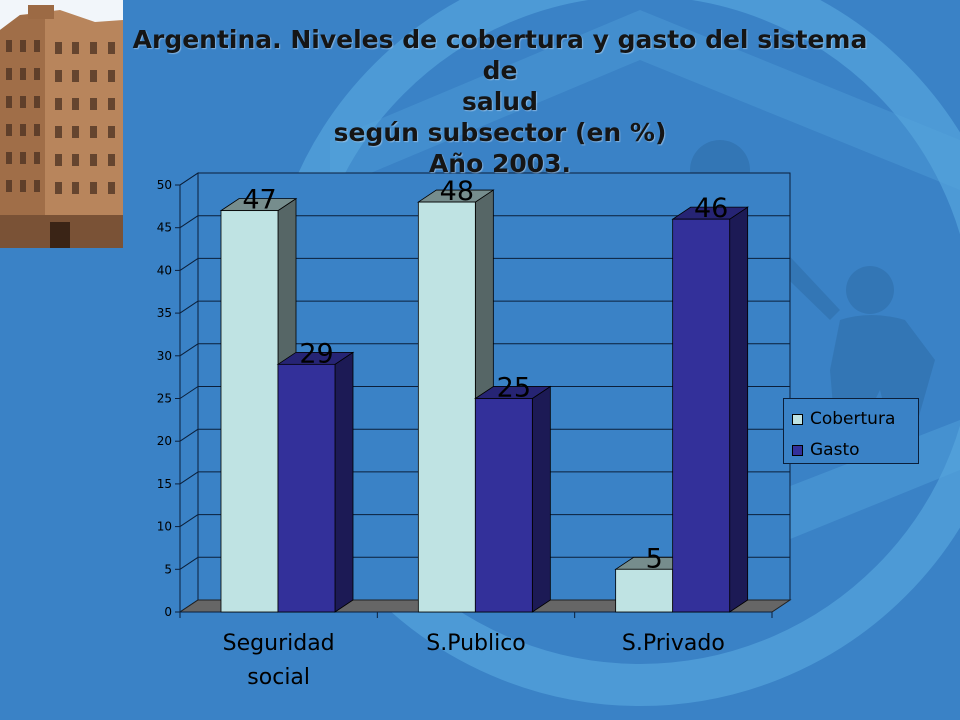  I want to click on y-tick-label: 10, so click(164, 527).